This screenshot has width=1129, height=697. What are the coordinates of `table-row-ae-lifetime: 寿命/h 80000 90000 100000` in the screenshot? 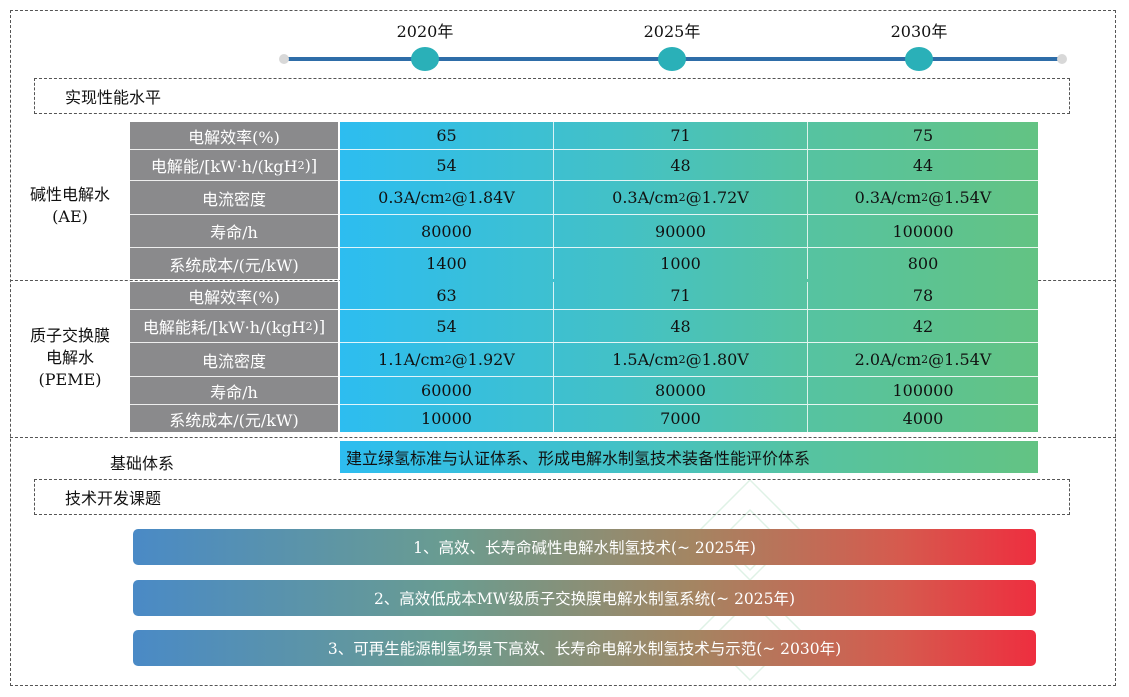 It's located at (584, 230).